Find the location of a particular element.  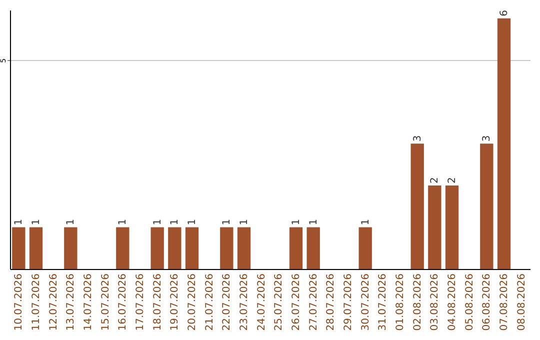

x-tick-label: 04.08.2026 is located at coordinates (452, 302).